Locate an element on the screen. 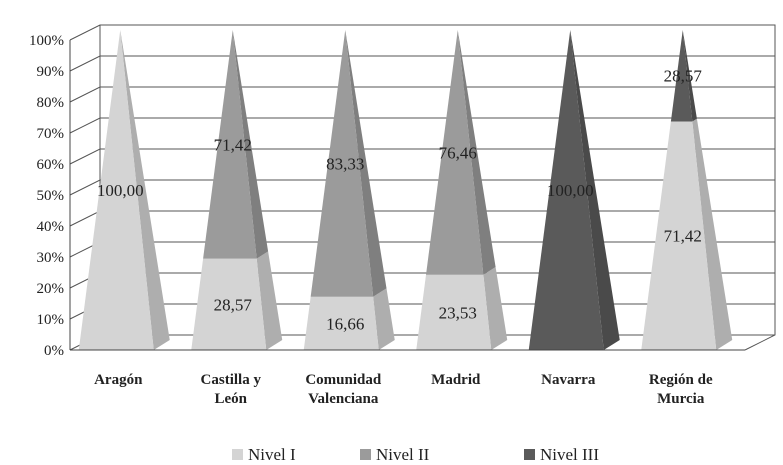  y-tick-label: 60% is located at coordinates (51, 165).